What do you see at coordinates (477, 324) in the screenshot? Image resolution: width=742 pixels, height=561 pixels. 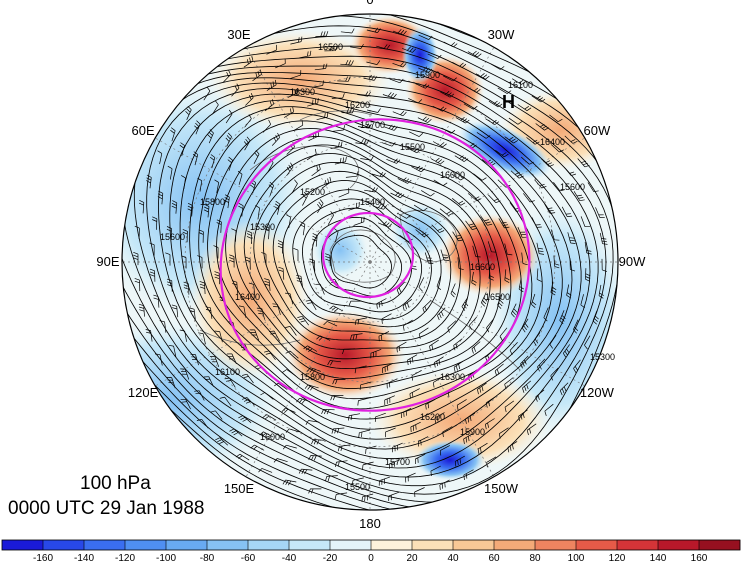 I see `meridian-line` at bounding box center [477, 324].